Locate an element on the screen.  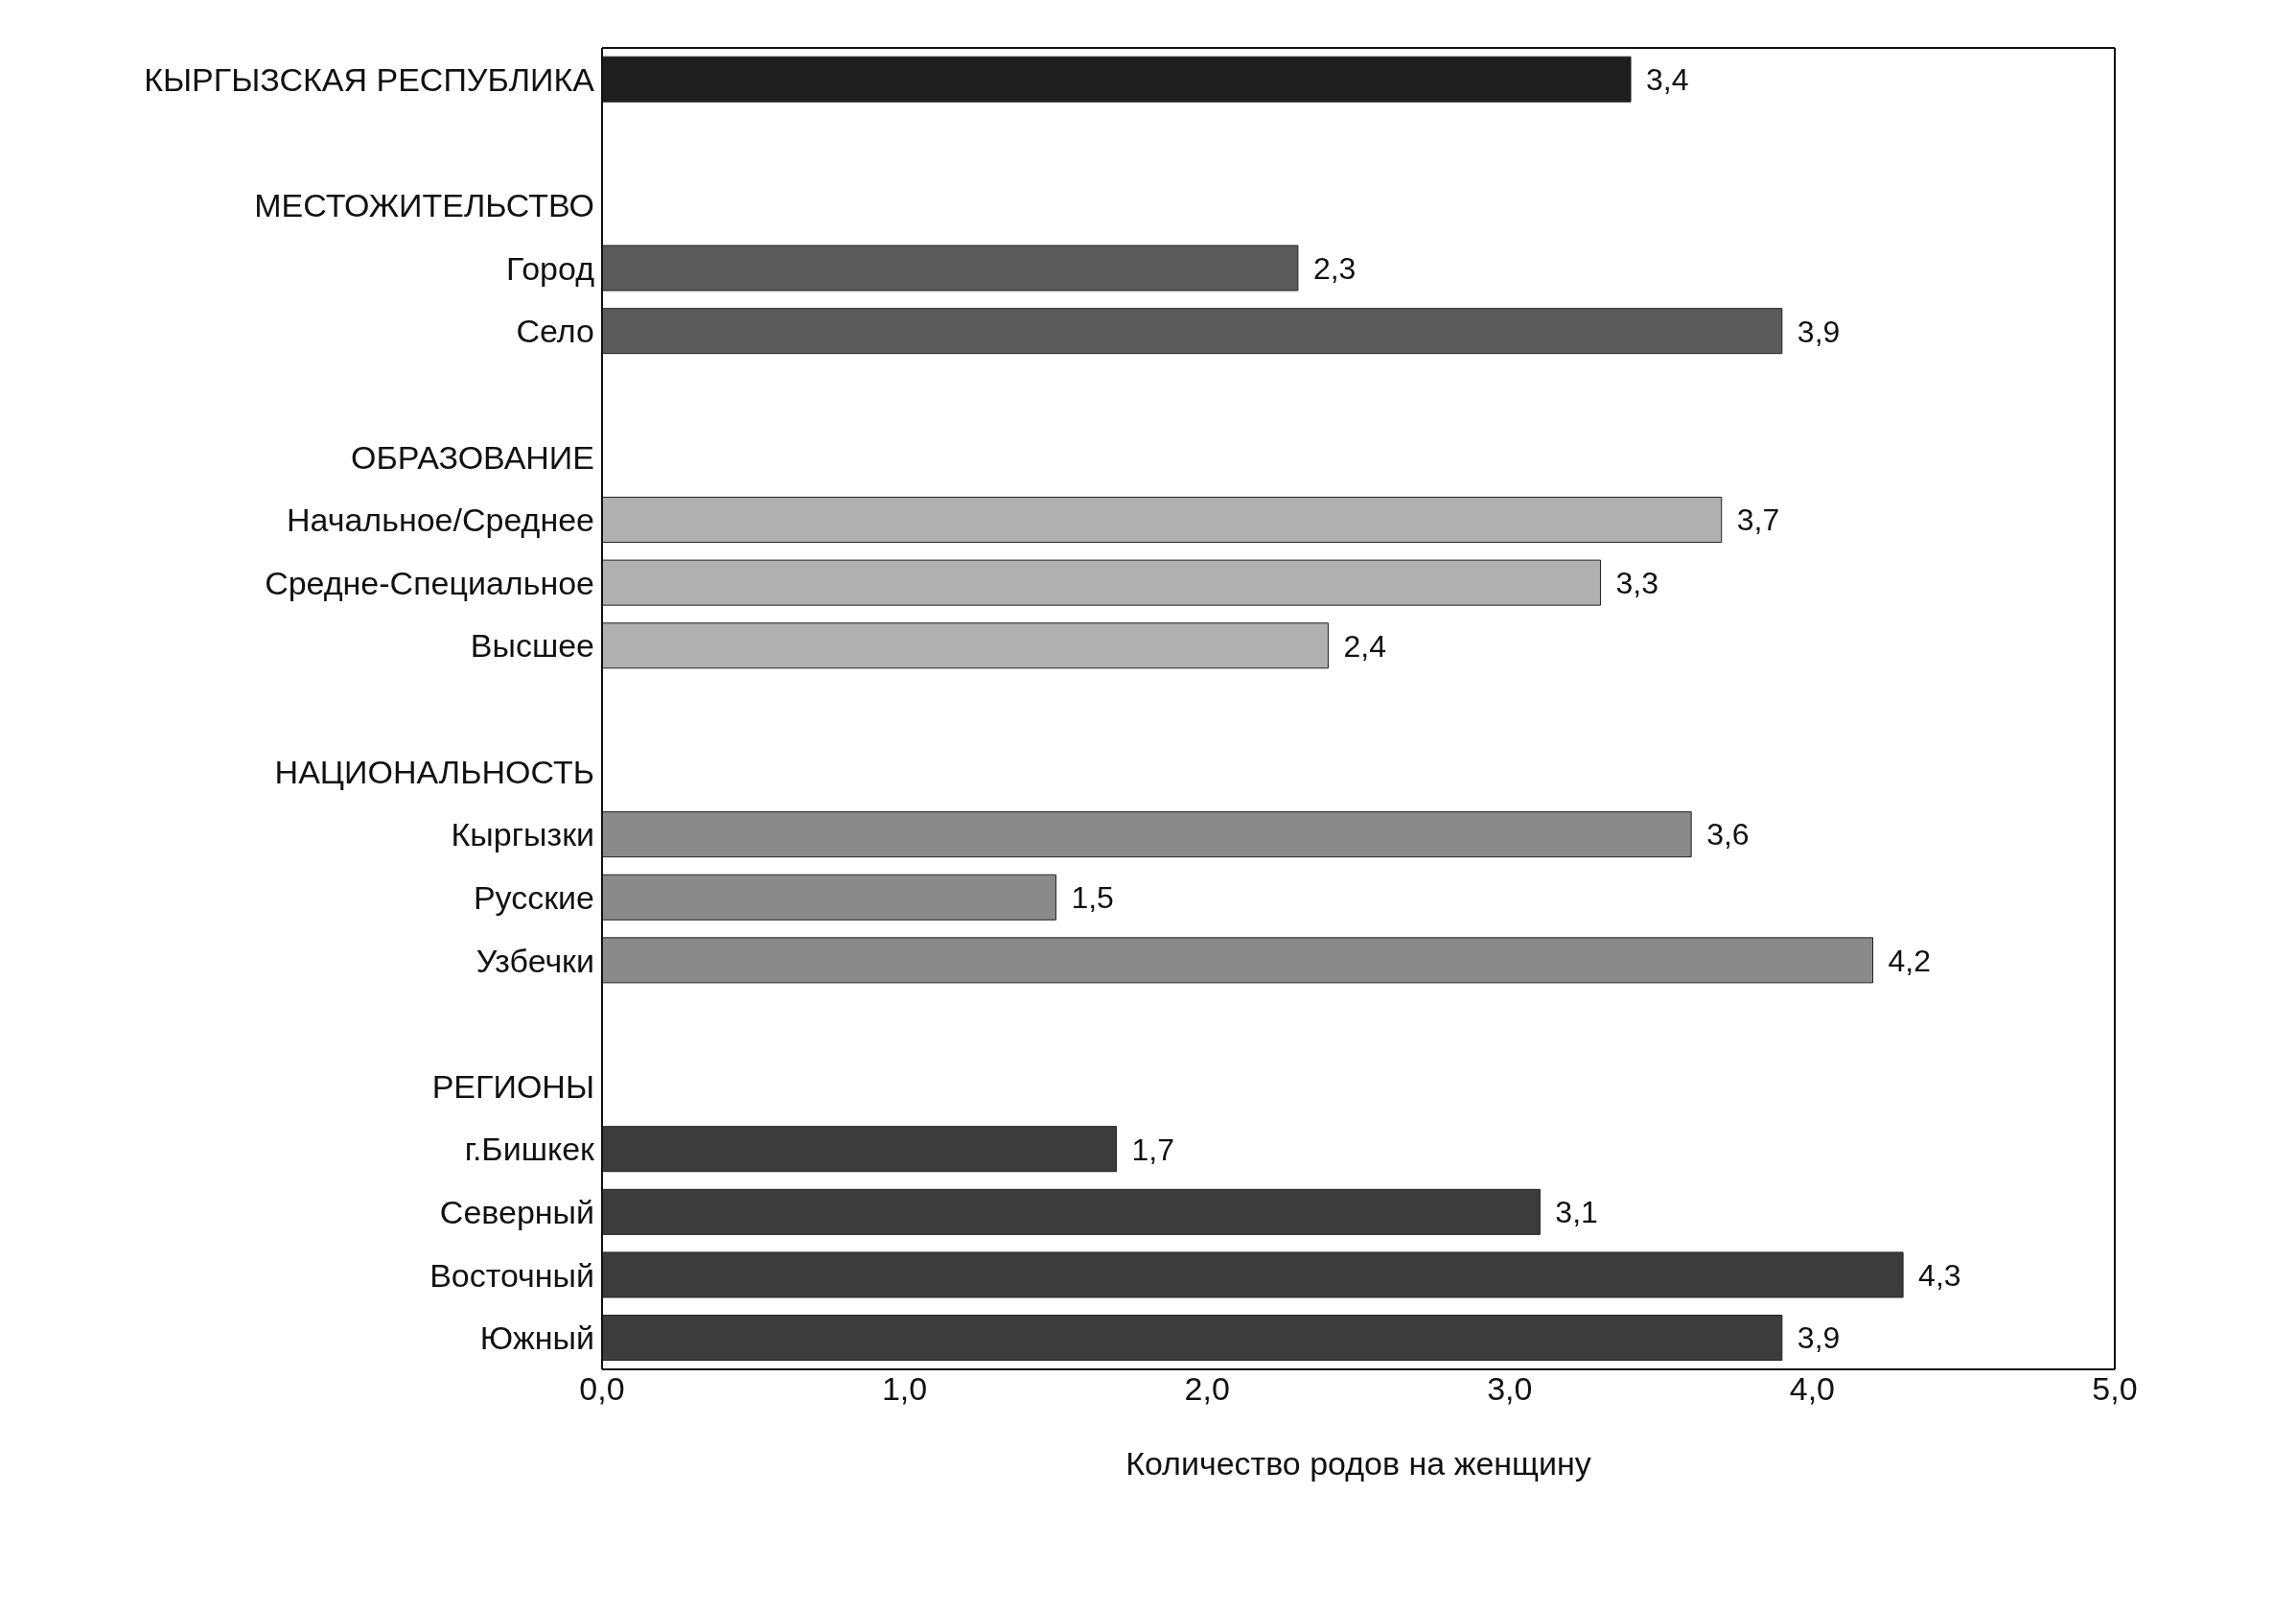
y-tick-label: РЕГИОНЫ is located at coordinates (512, 1086).